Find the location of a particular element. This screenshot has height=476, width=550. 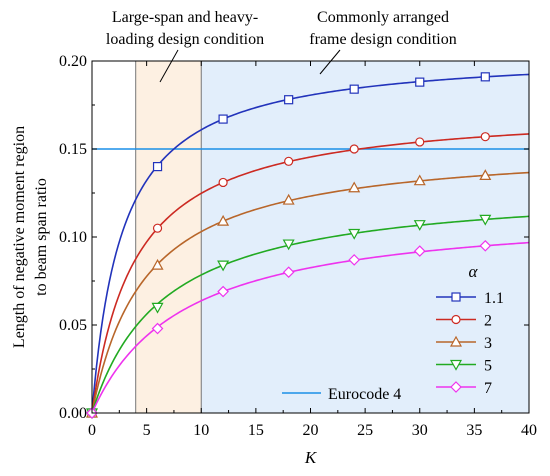

region-label-large-span-line-2: loading design condition is located at coordinates (185, 39).